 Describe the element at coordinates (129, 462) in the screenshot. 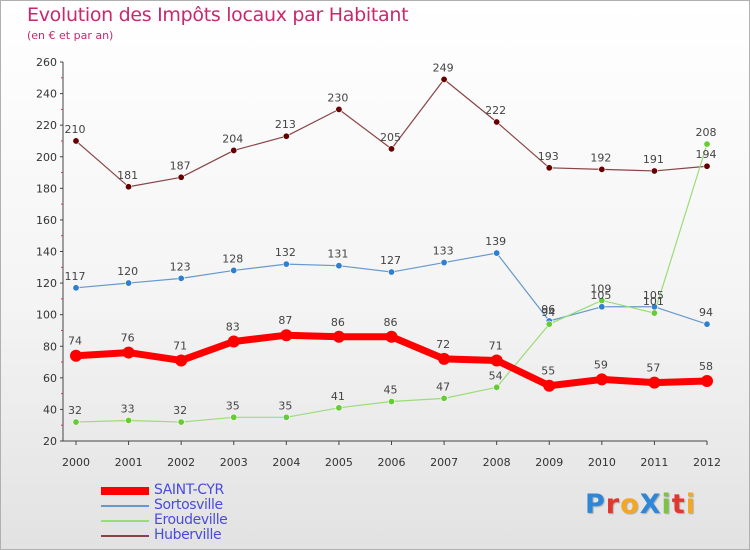

I see `x-tick-label: 2001` at that location.